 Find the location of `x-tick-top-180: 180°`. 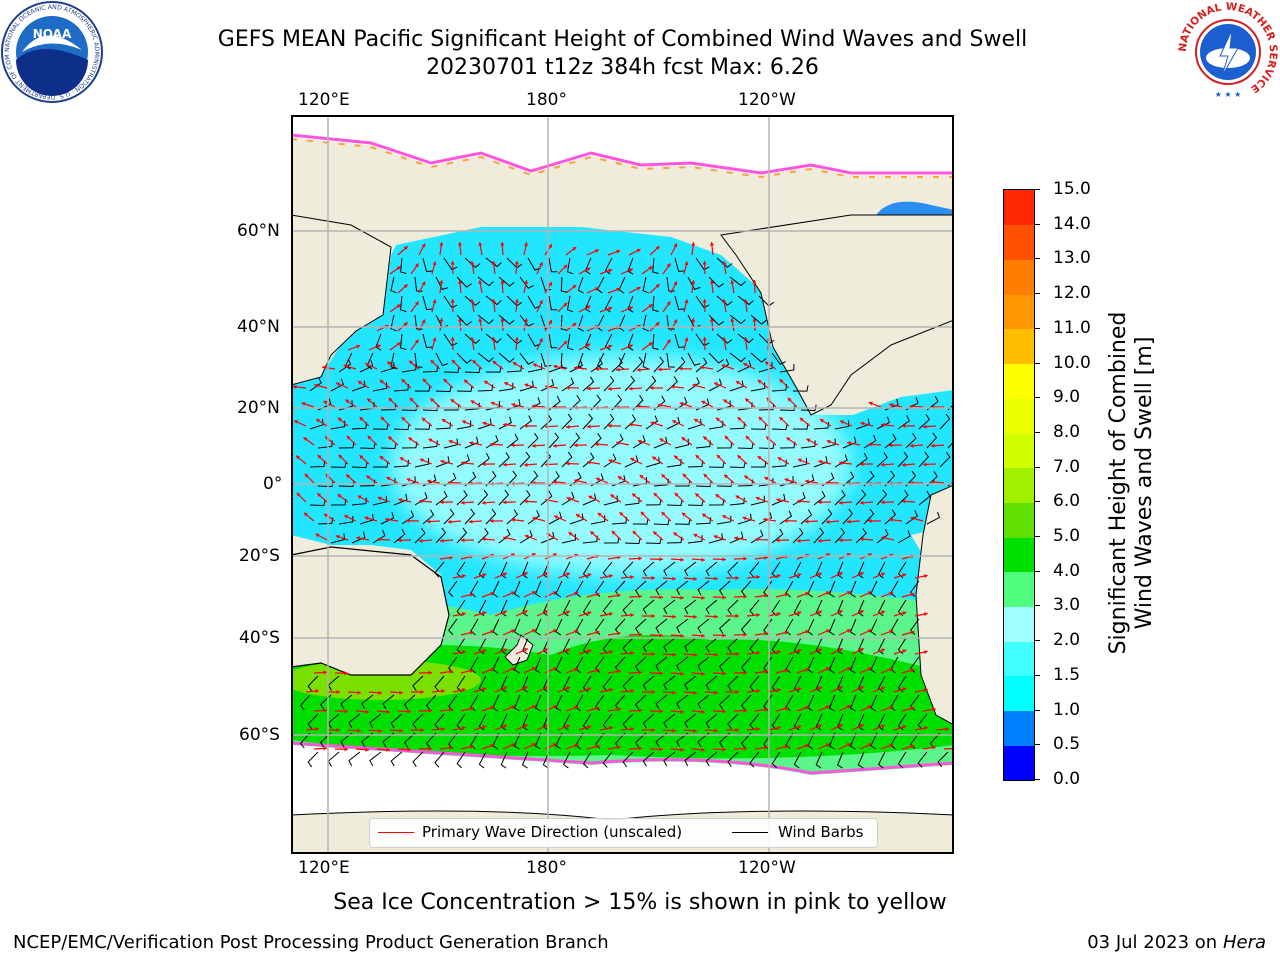

x-tick-top-180: 180° is located at coordinates (546, 100).